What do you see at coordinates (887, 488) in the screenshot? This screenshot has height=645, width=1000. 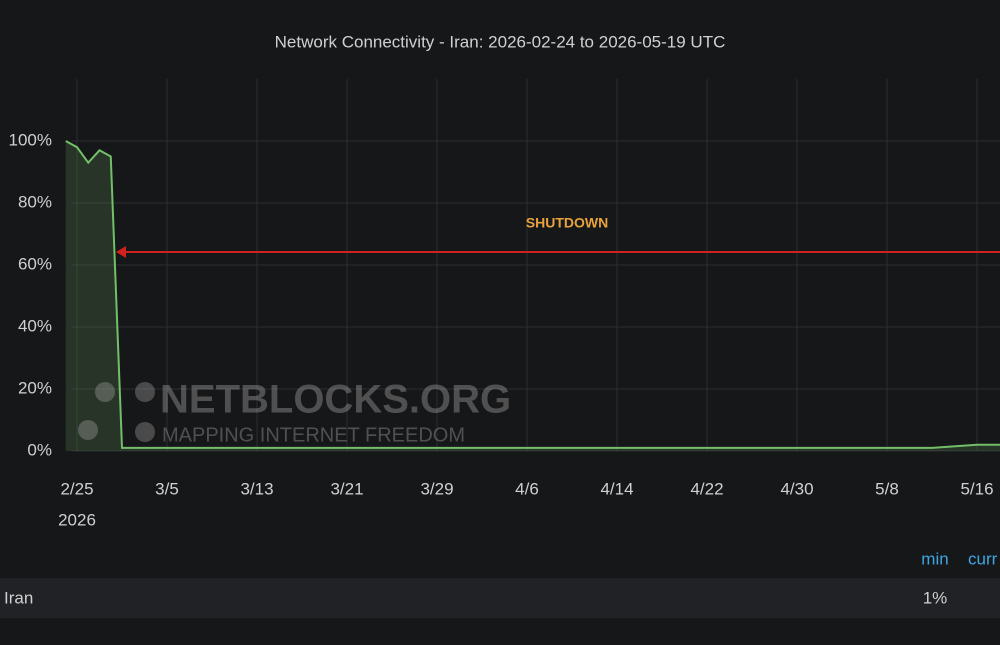 I see `x-tick-label: 5/8` at bounding box center [887, 488].